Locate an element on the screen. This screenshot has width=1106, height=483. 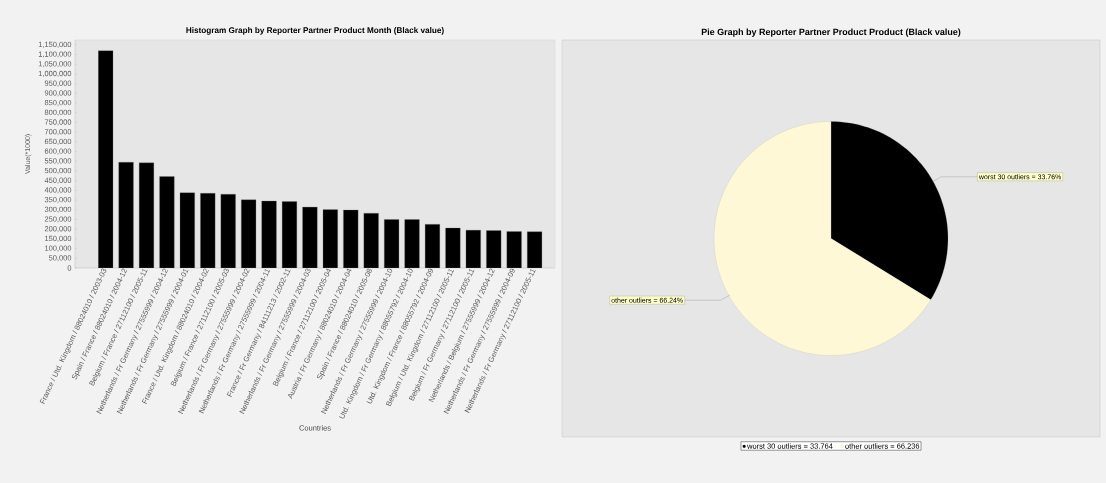
chart-title: Histogram Graph by Reporter Partner Product Month (Black value) is located at coordinates (315, 31).